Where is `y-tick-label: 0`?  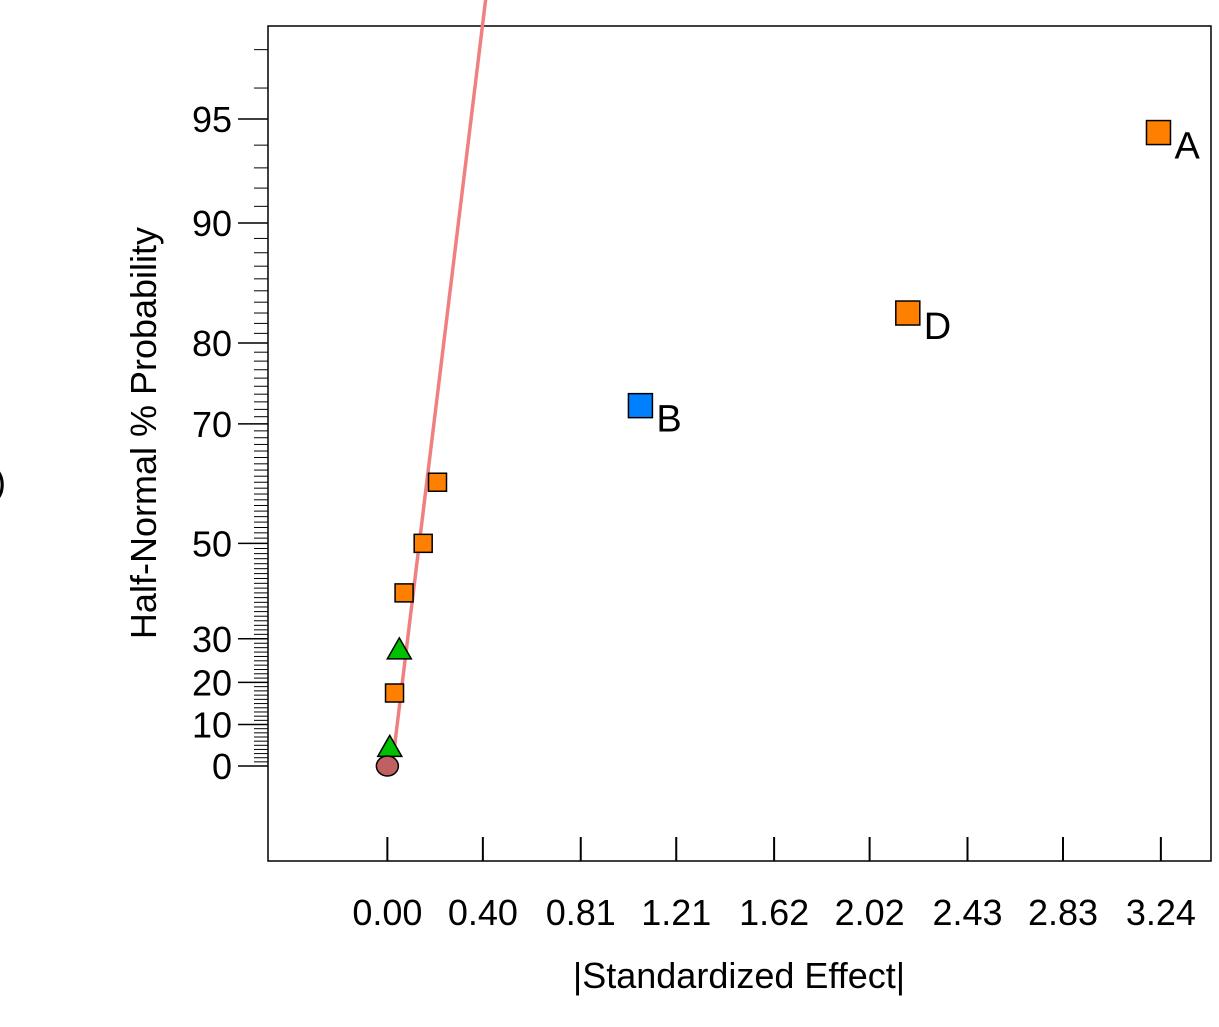 y-tick-label: 0 is located at coordinates (222, 766).